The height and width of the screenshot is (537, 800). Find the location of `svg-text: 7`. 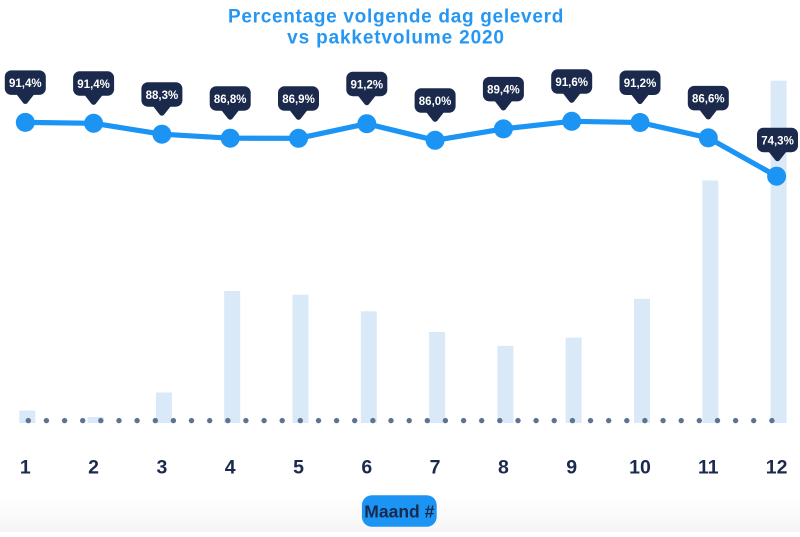

svg-text: 7 is located at coordinates (435, 468).